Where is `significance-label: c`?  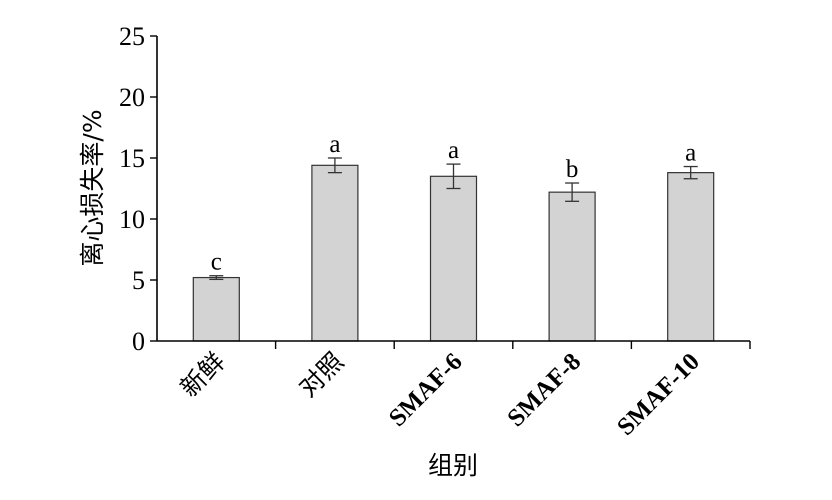
significance-label: c is located at coordinates (216, 262).